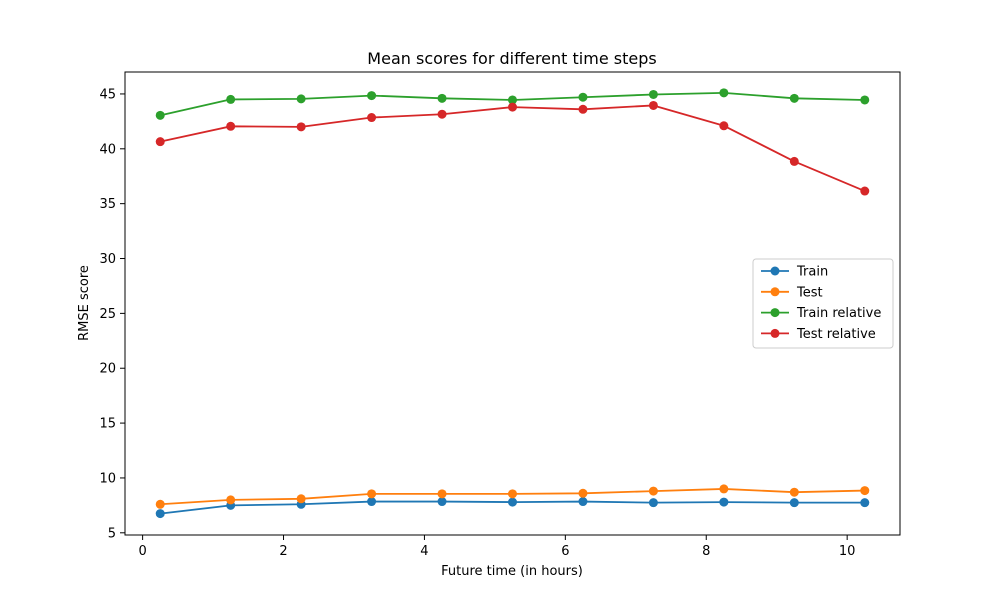  What do you see at coordinates (809, 292) in the screenshot?
I see `legend-label: Test` at bounding box center [809, 292].